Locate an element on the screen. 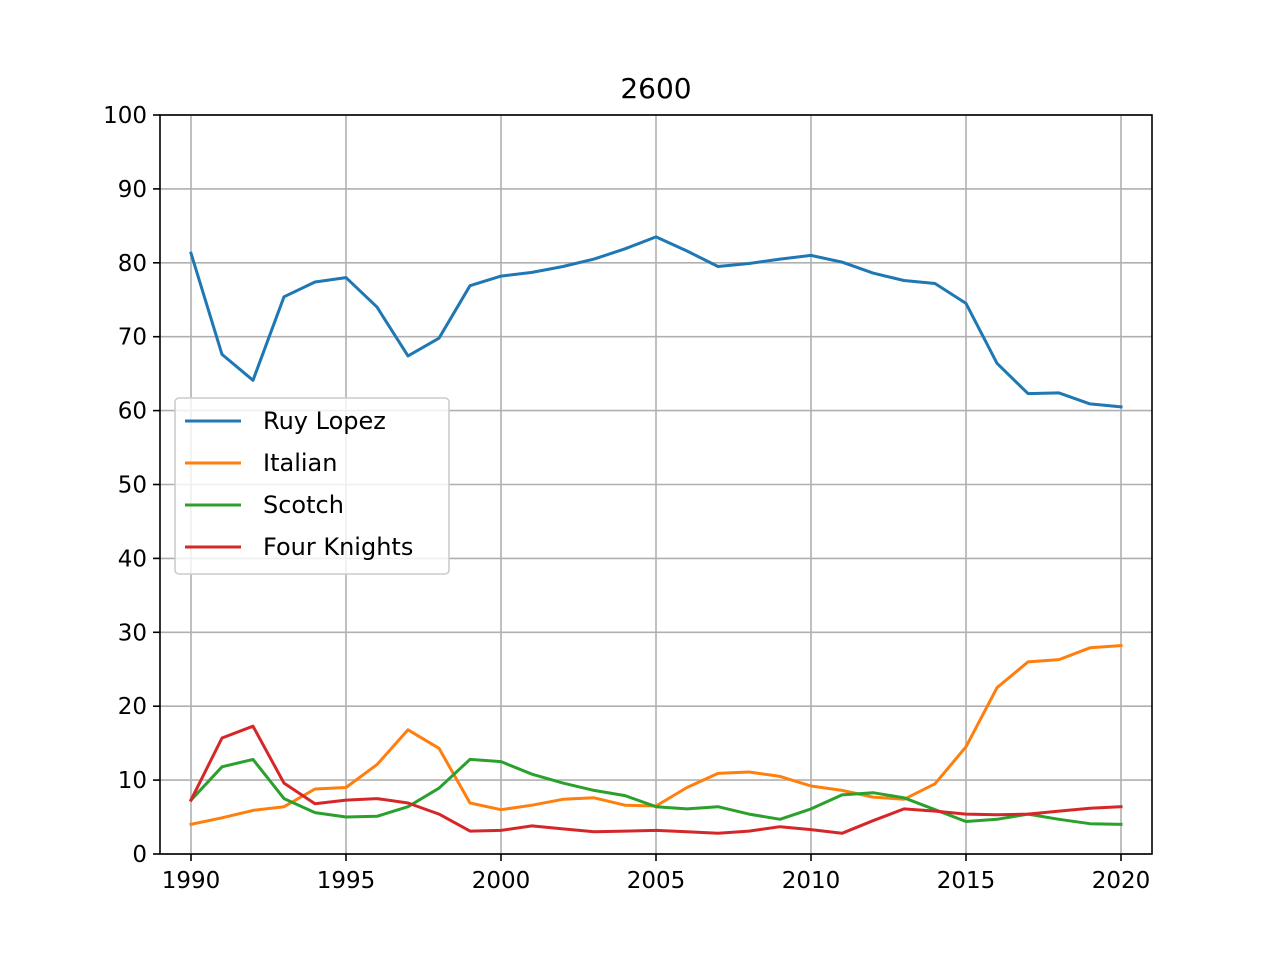 This screenshot has height=960, width=1280. x-tick-label: 2010 is located at coordinates (811, 881).